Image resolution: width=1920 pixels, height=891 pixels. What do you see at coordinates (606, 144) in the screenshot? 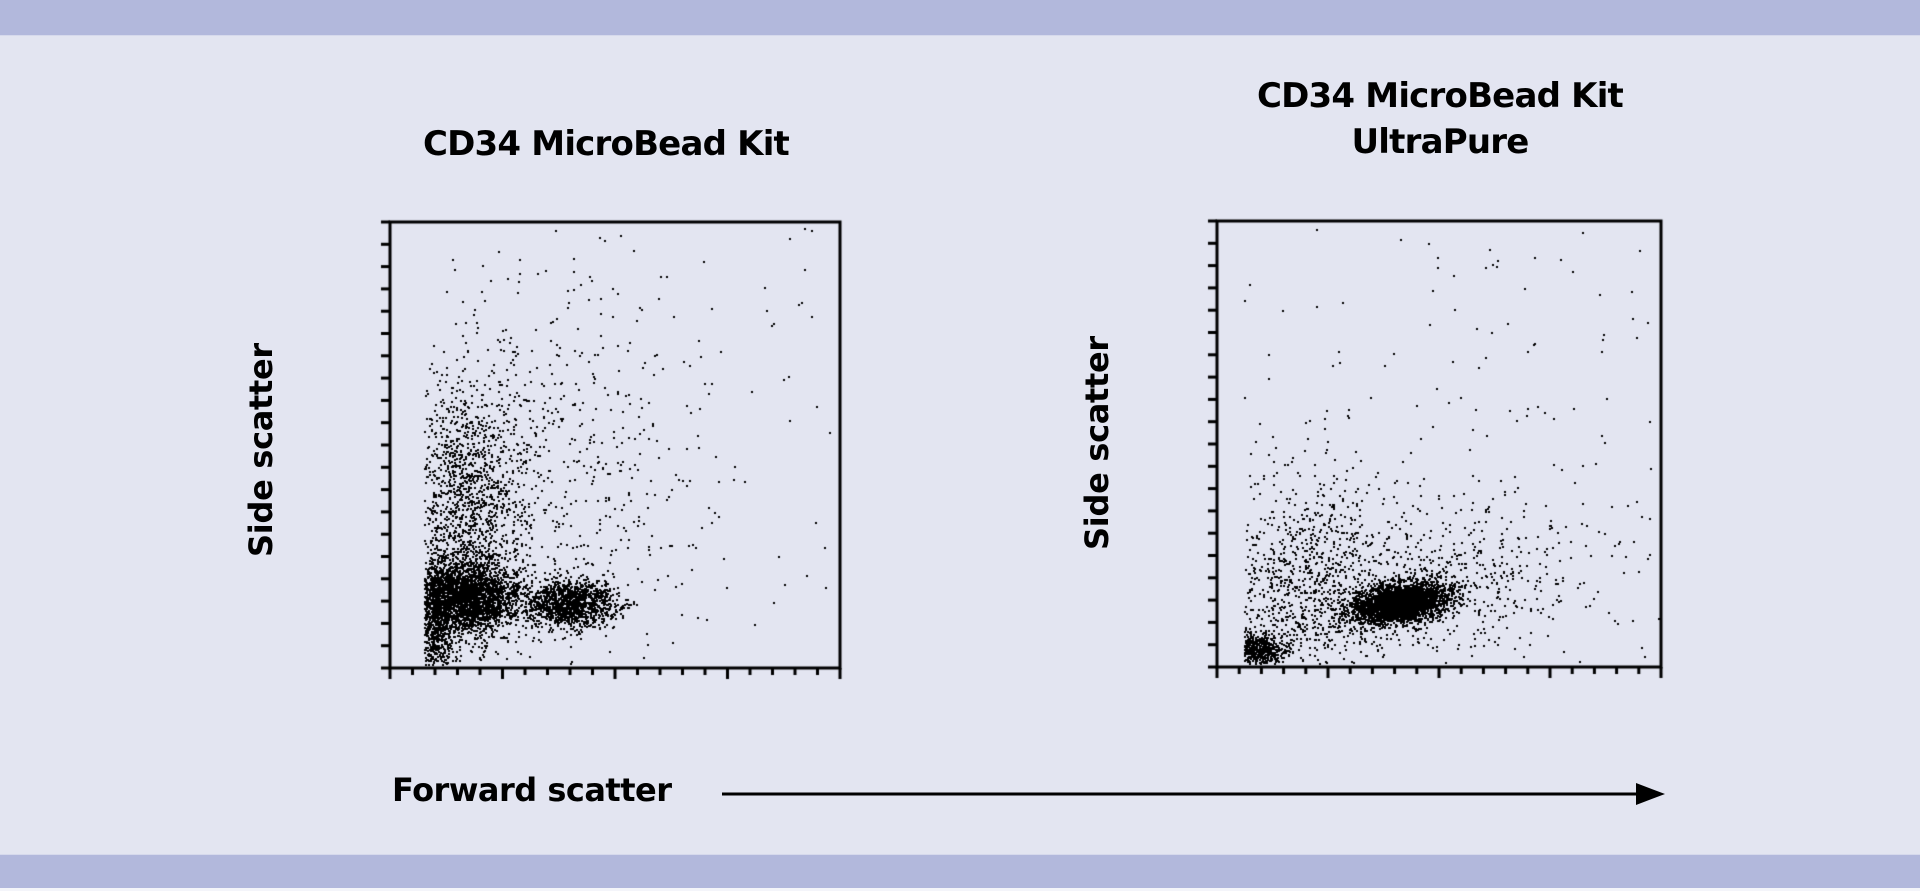
I see `left-panel-title: CD34 MicroBead Kit` at bounding box center [606, 144].